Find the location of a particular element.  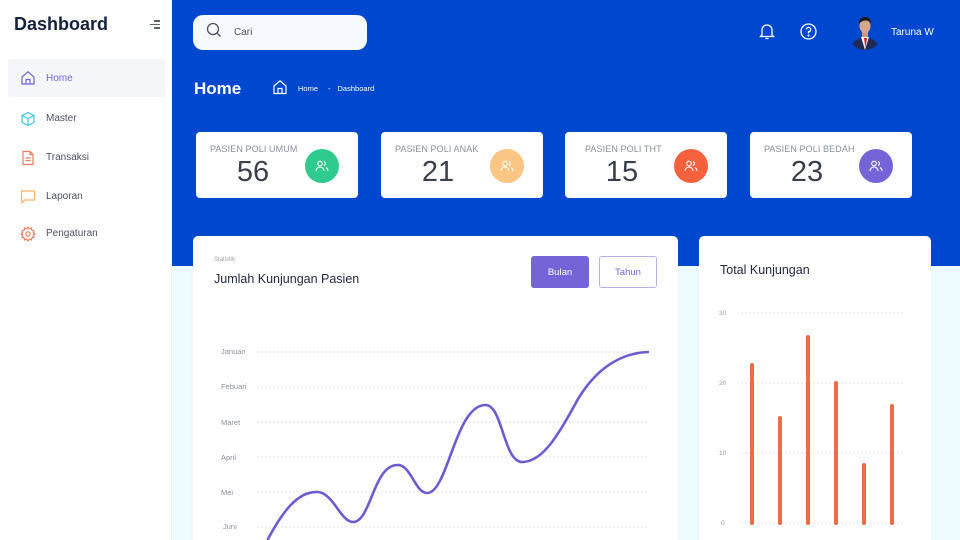

gear-icon is located at coordinates (28, 233).